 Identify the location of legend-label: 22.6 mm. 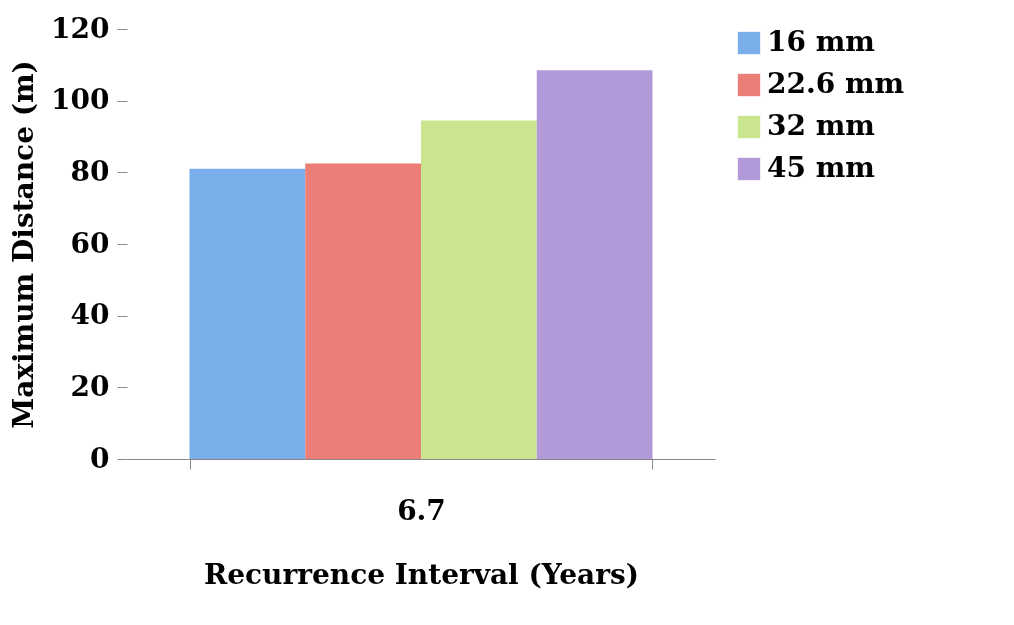
(836, 83).